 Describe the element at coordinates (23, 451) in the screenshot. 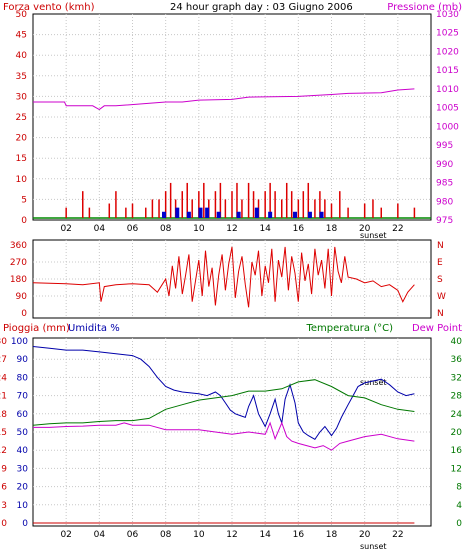

I see `humidity-tick-label: 40` at that location.